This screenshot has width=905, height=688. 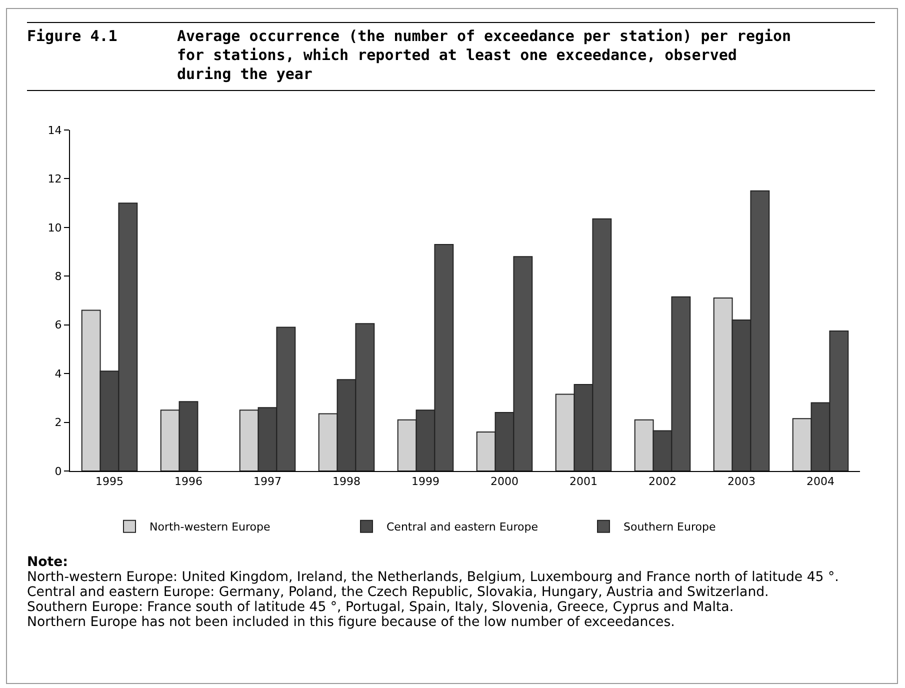 What do you see at coordinates (55, 130) in the screenshot?
I see `y-tick-label: 14` at bounding box center [55, 130].